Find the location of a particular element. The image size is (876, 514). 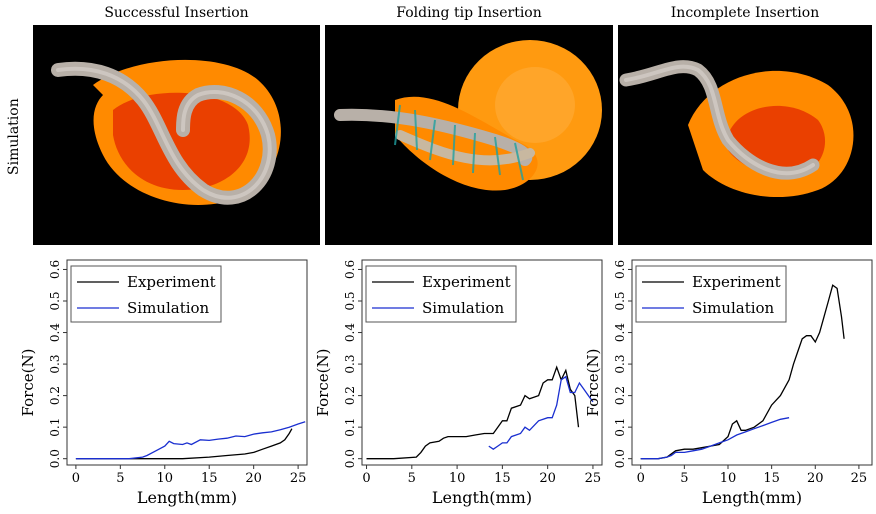

simulation-image-folding is located at coordinates (469, 135).